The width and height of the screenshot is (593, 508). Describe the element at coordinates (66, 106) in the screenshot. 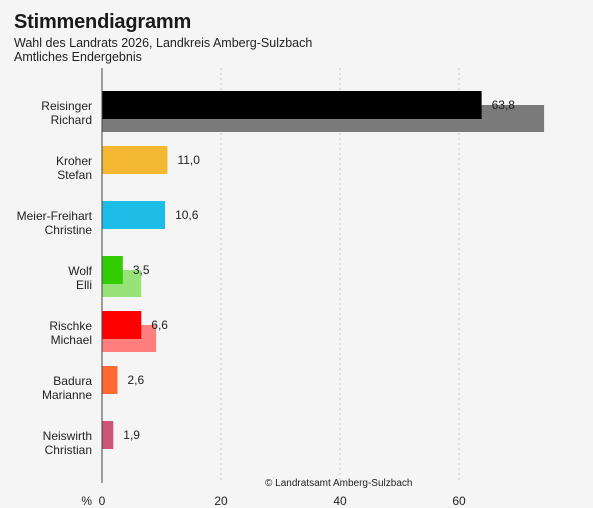

I see `category-label: Reisinger` at that location.